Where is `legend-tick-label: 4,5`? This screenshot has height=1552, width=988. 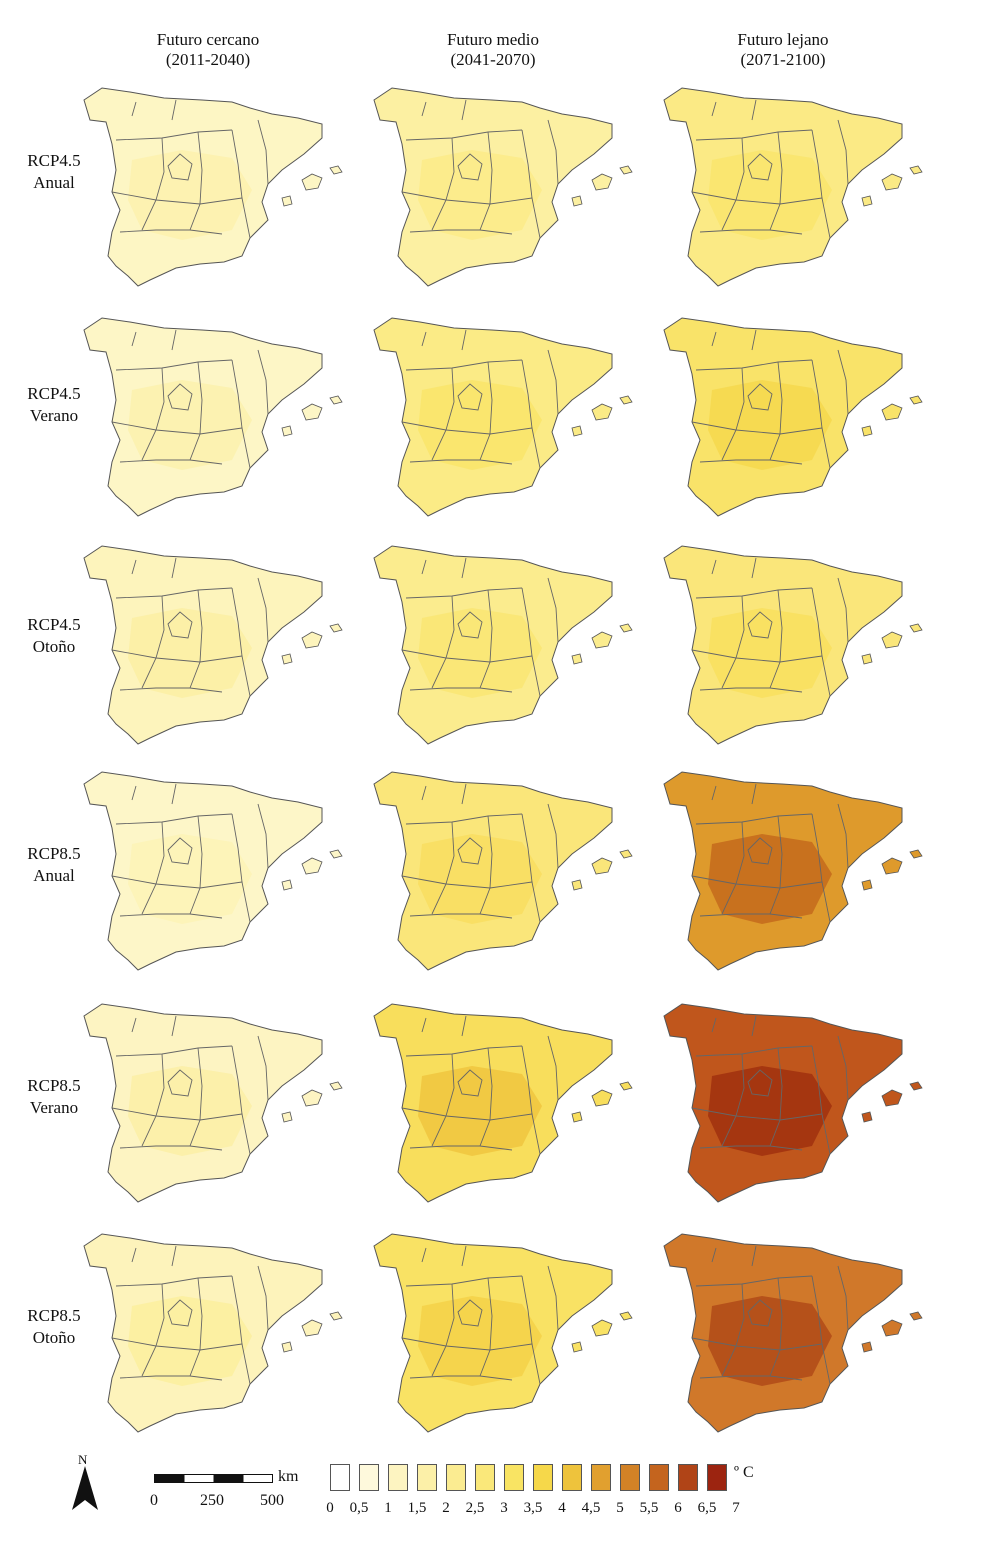 legend-tick-label: 4,5 is located at coordinates (591, 1508).